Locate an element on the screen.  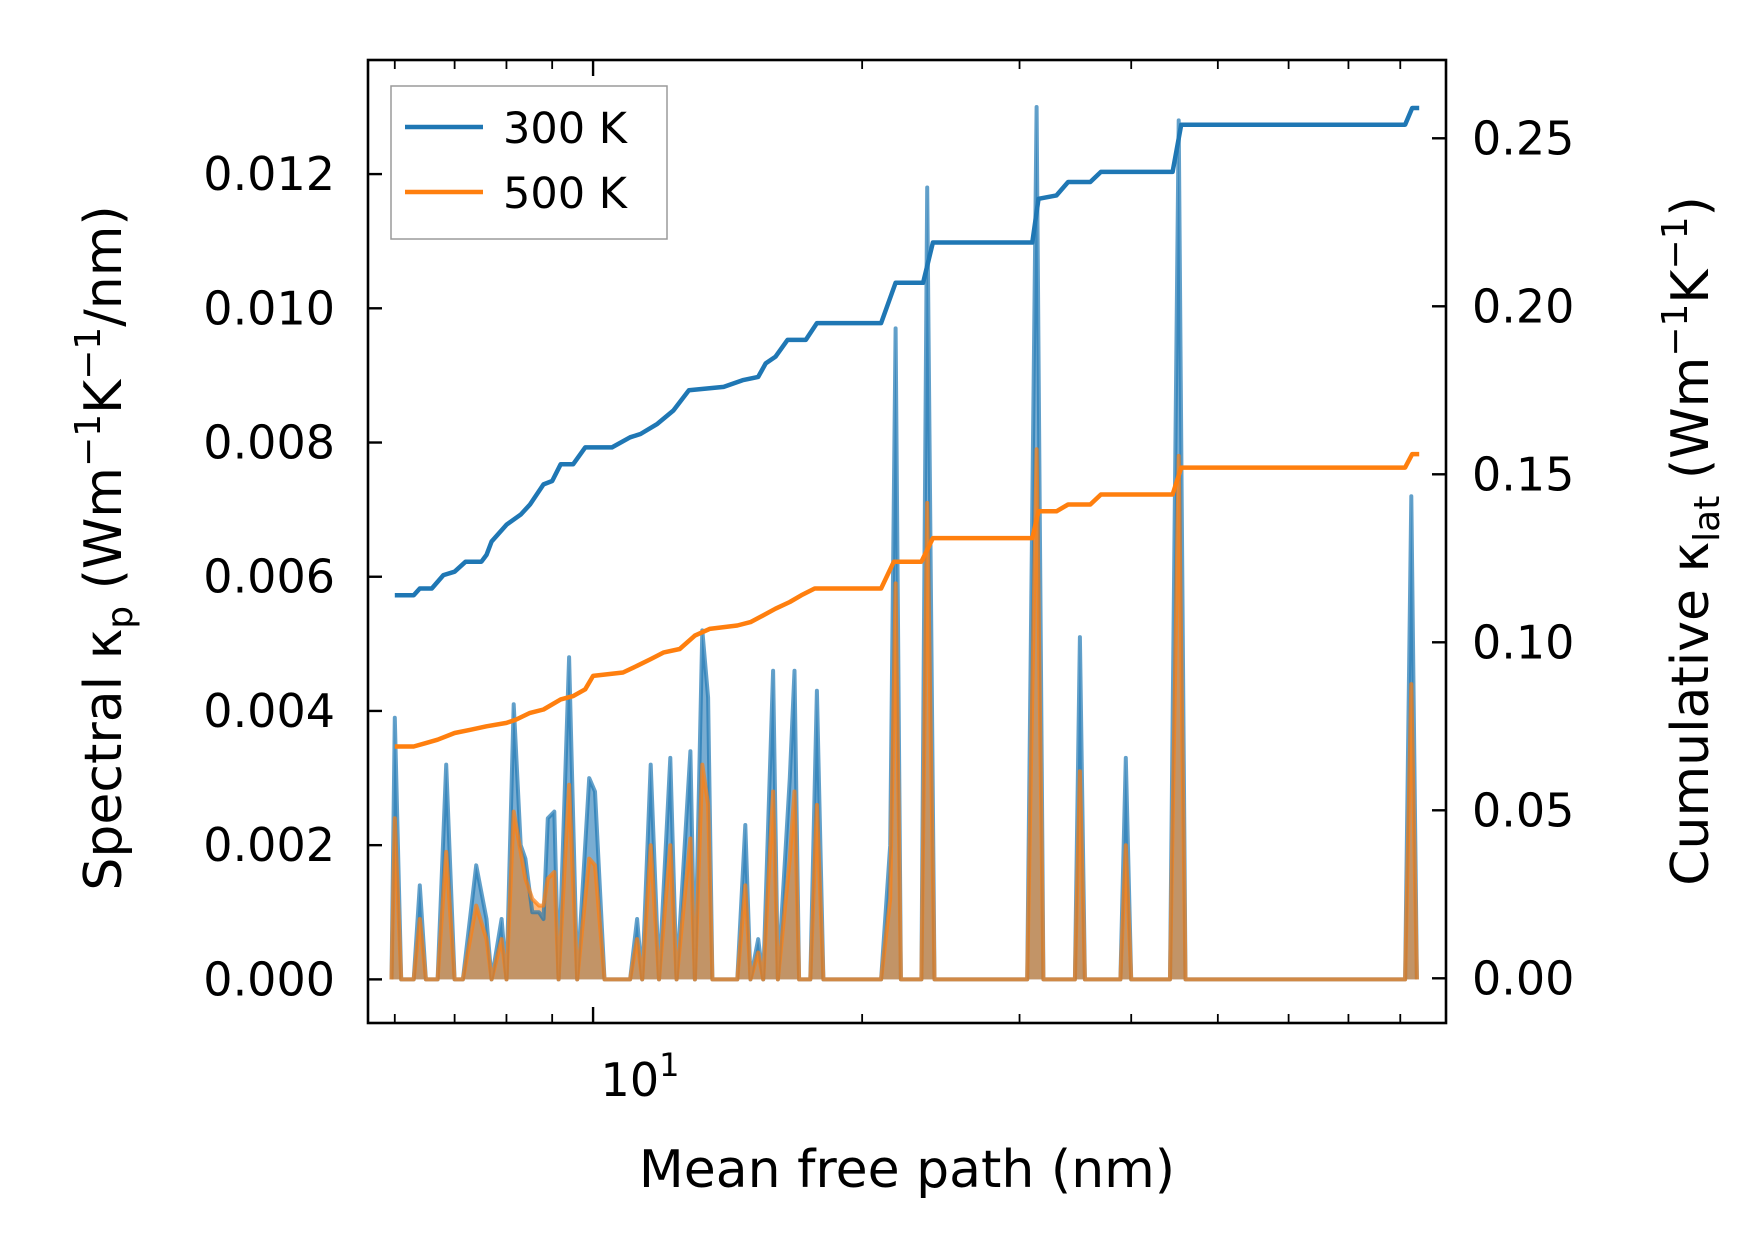
legend-label-500k: 500 K is located at coordinates (566, 194).